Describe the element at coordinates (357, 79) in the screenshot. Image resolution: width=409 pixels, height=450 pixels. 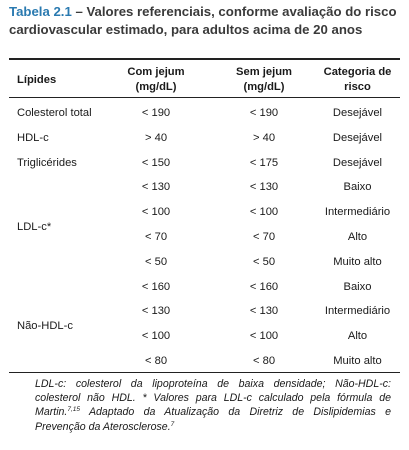
I see `header-category: Categoria de risco` at that location.